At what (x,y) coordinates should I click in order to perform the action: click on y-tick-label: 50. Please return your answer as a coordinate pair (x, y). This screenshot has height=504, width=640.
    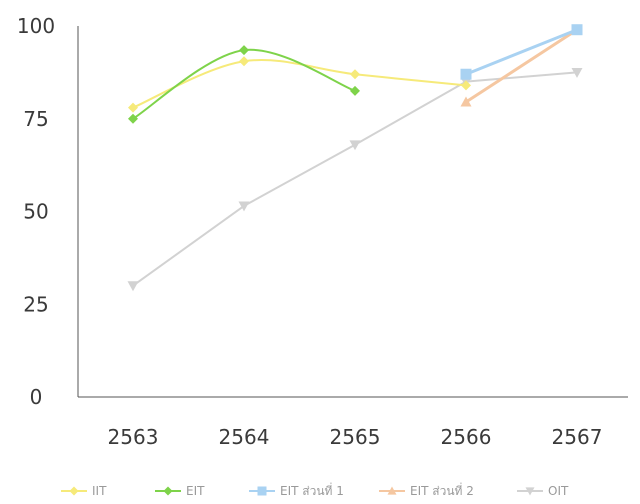
    Looking at the image, I should click on (35, 212).